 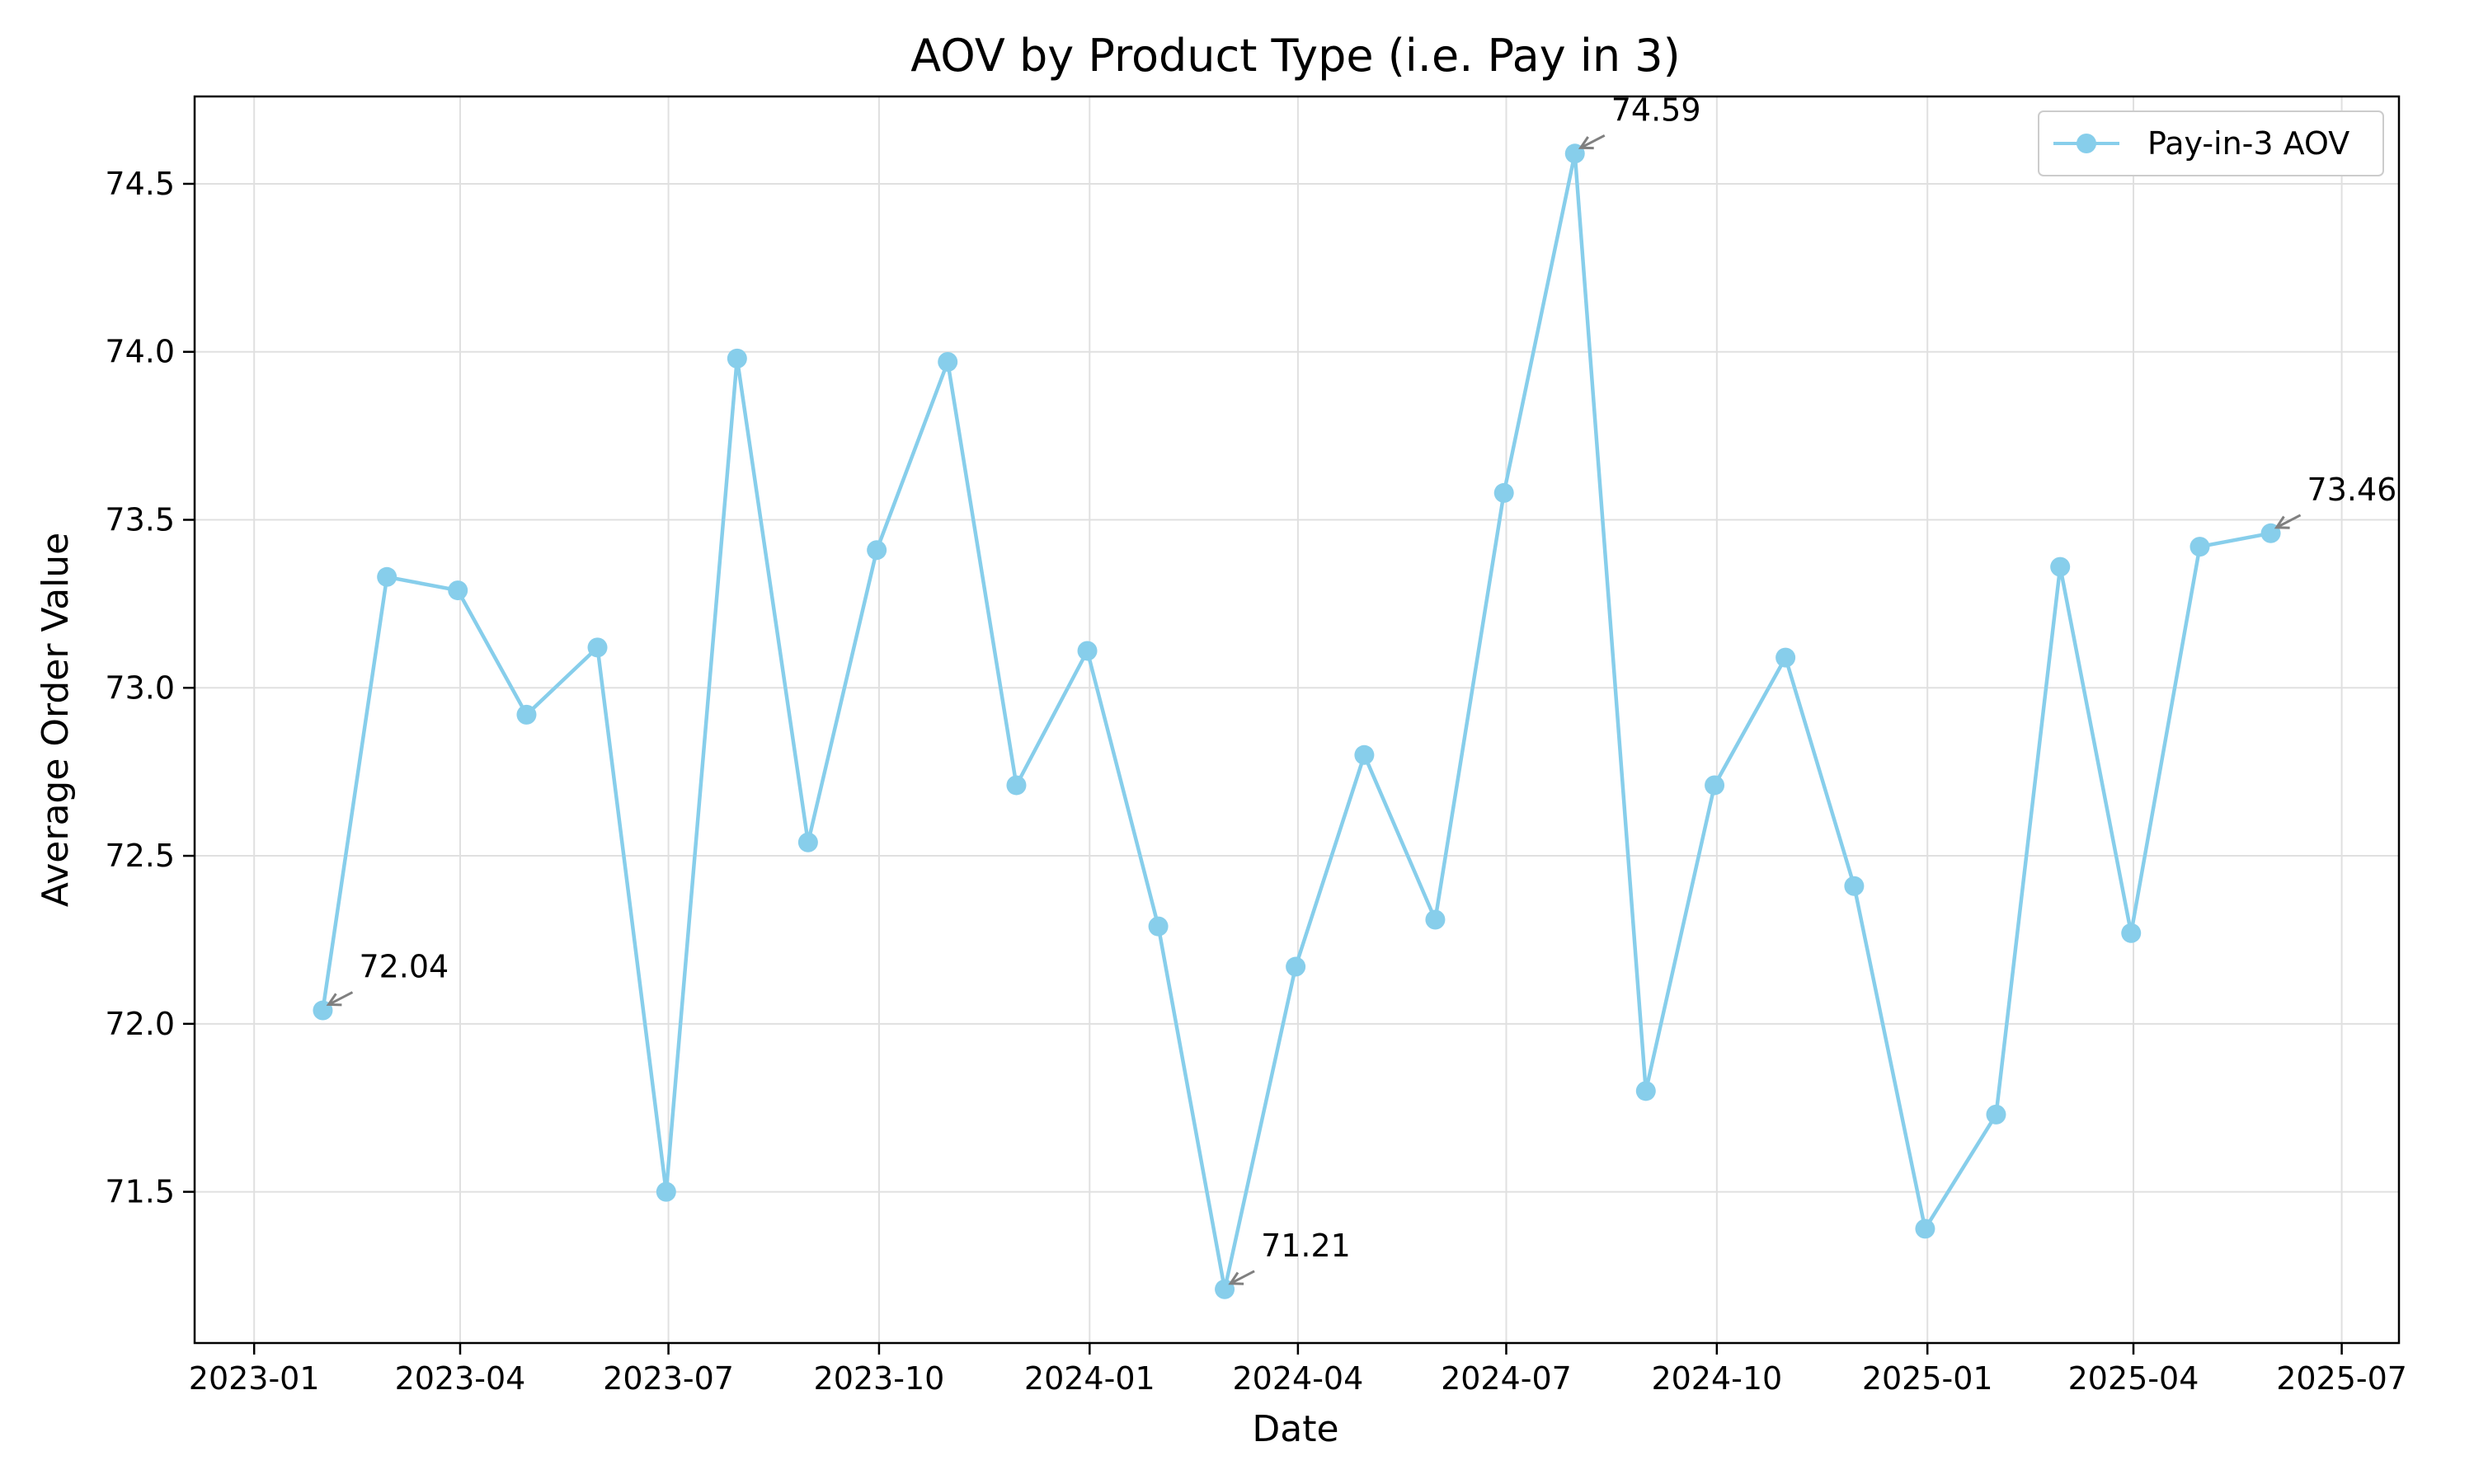 I want to click on x-tick-label: 2025-01, so click(x=1927, y=1378).